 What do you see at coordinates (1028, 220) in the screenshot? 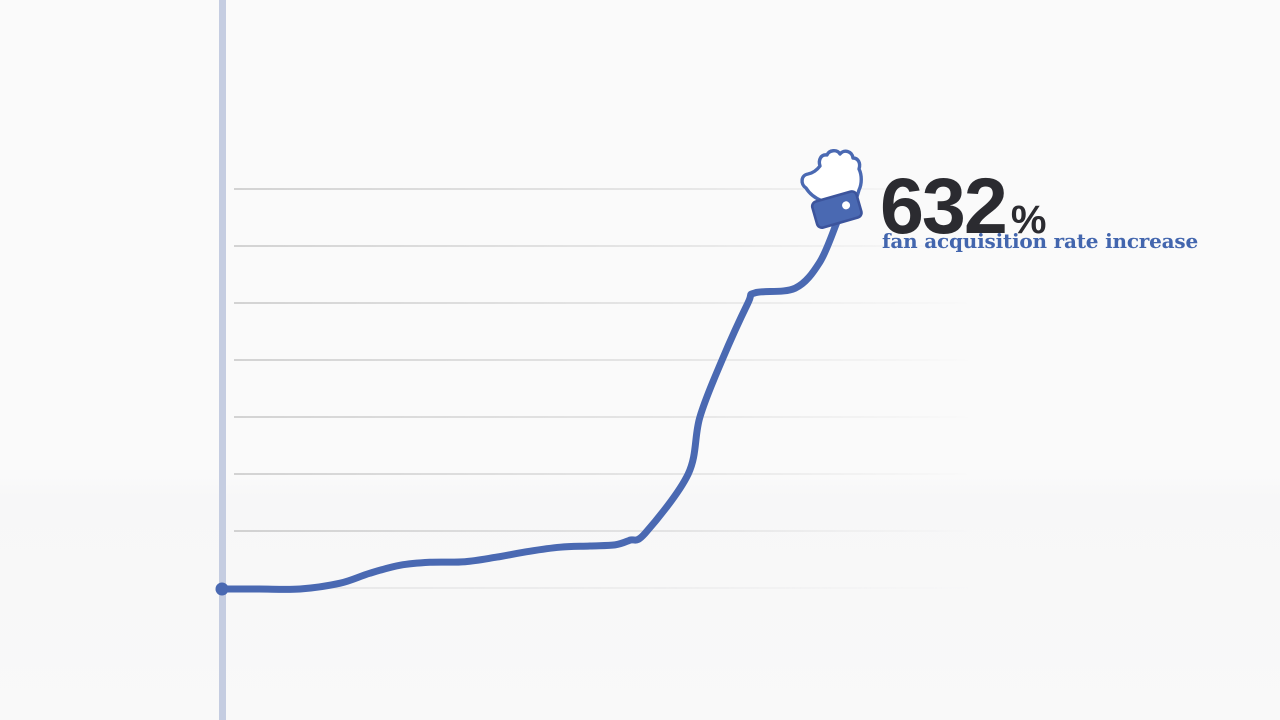
I see `stat-unit: %` at bounding box center [1028, 220].